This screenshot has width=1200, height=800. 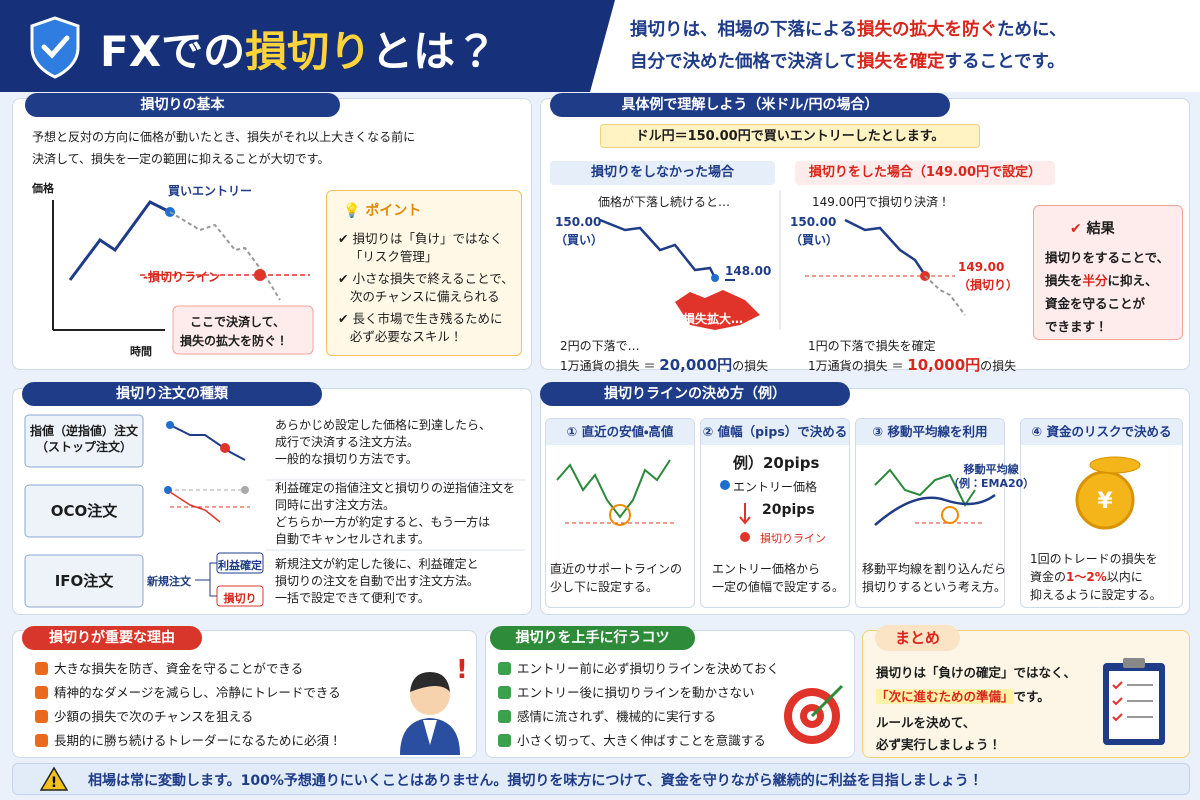 I want to click on t: 新規注文が約定した後に、利益確定と, so click(x=377, y=564).